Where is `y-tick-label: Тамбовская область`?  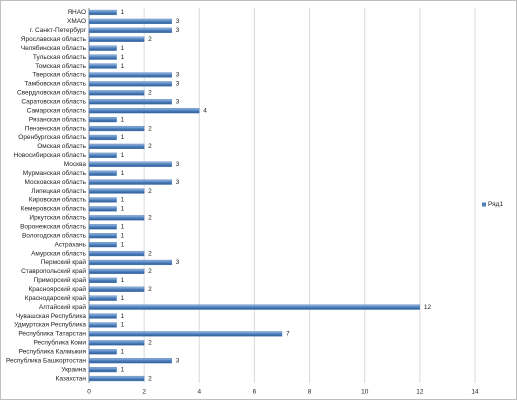 y-tick-label: Тамбовская область is located at coordinates (55, 84).